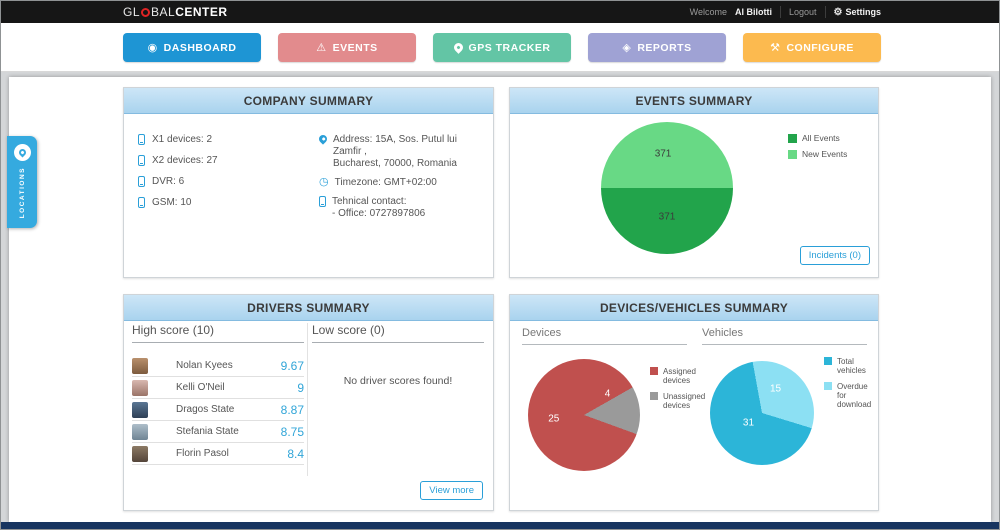  Describe the element at coordinates (854, 395) in the screenshot. I see `legend-label: Overdue for download` at that location.